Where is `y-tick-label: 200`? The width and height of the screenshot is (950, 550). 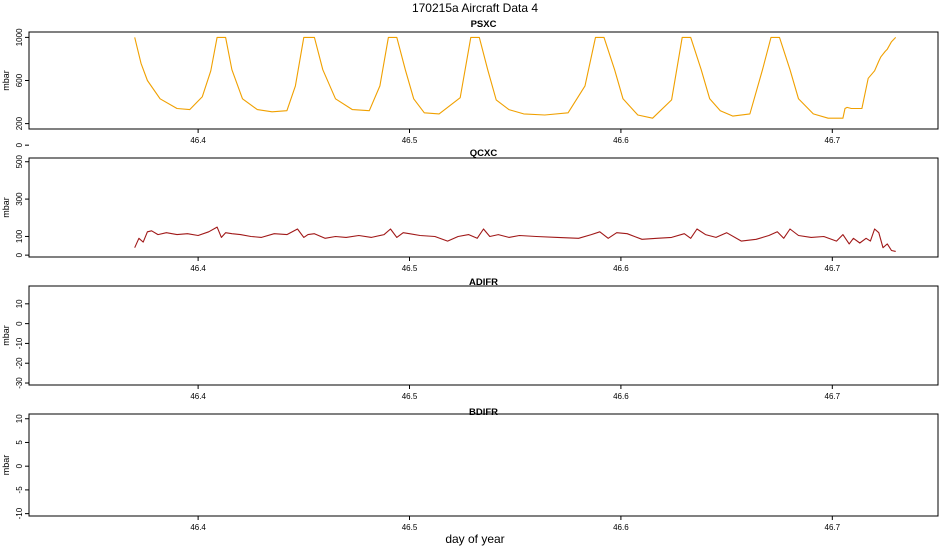 y-tick-label: 200 is located at coordinates (19, 123).